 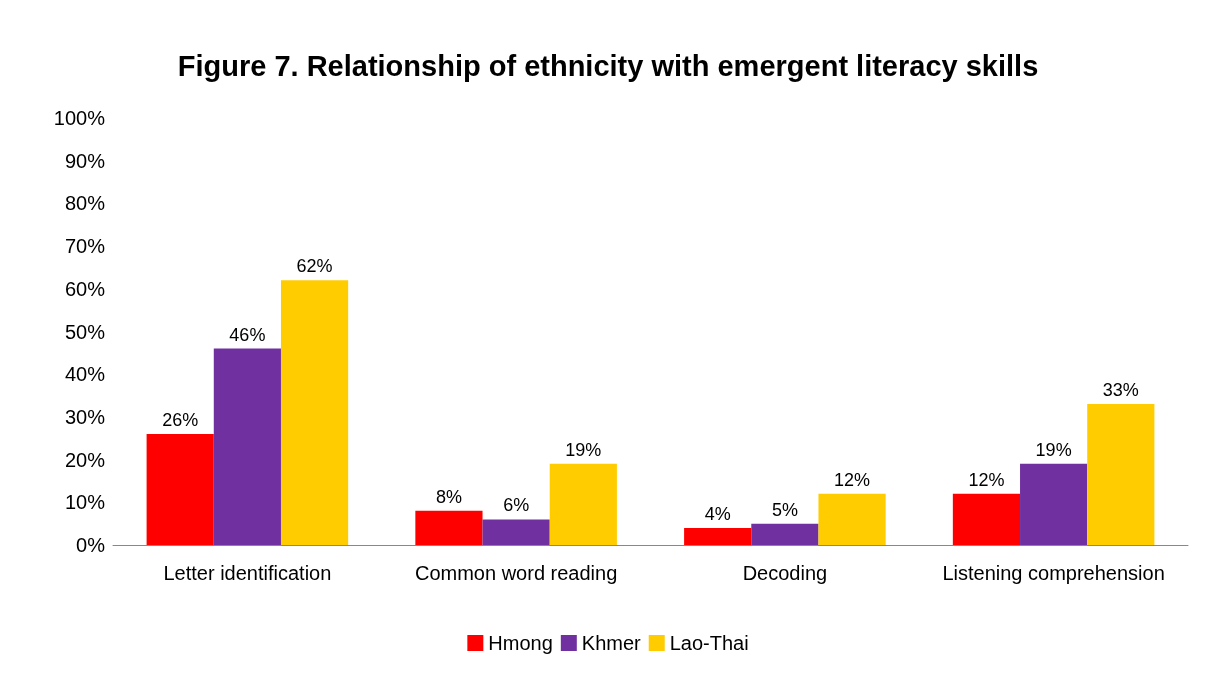 What do you see at coordinates (520, 643) in the screenshot?
I see `legend-label: Hmong` at bounding box center [520, 643].